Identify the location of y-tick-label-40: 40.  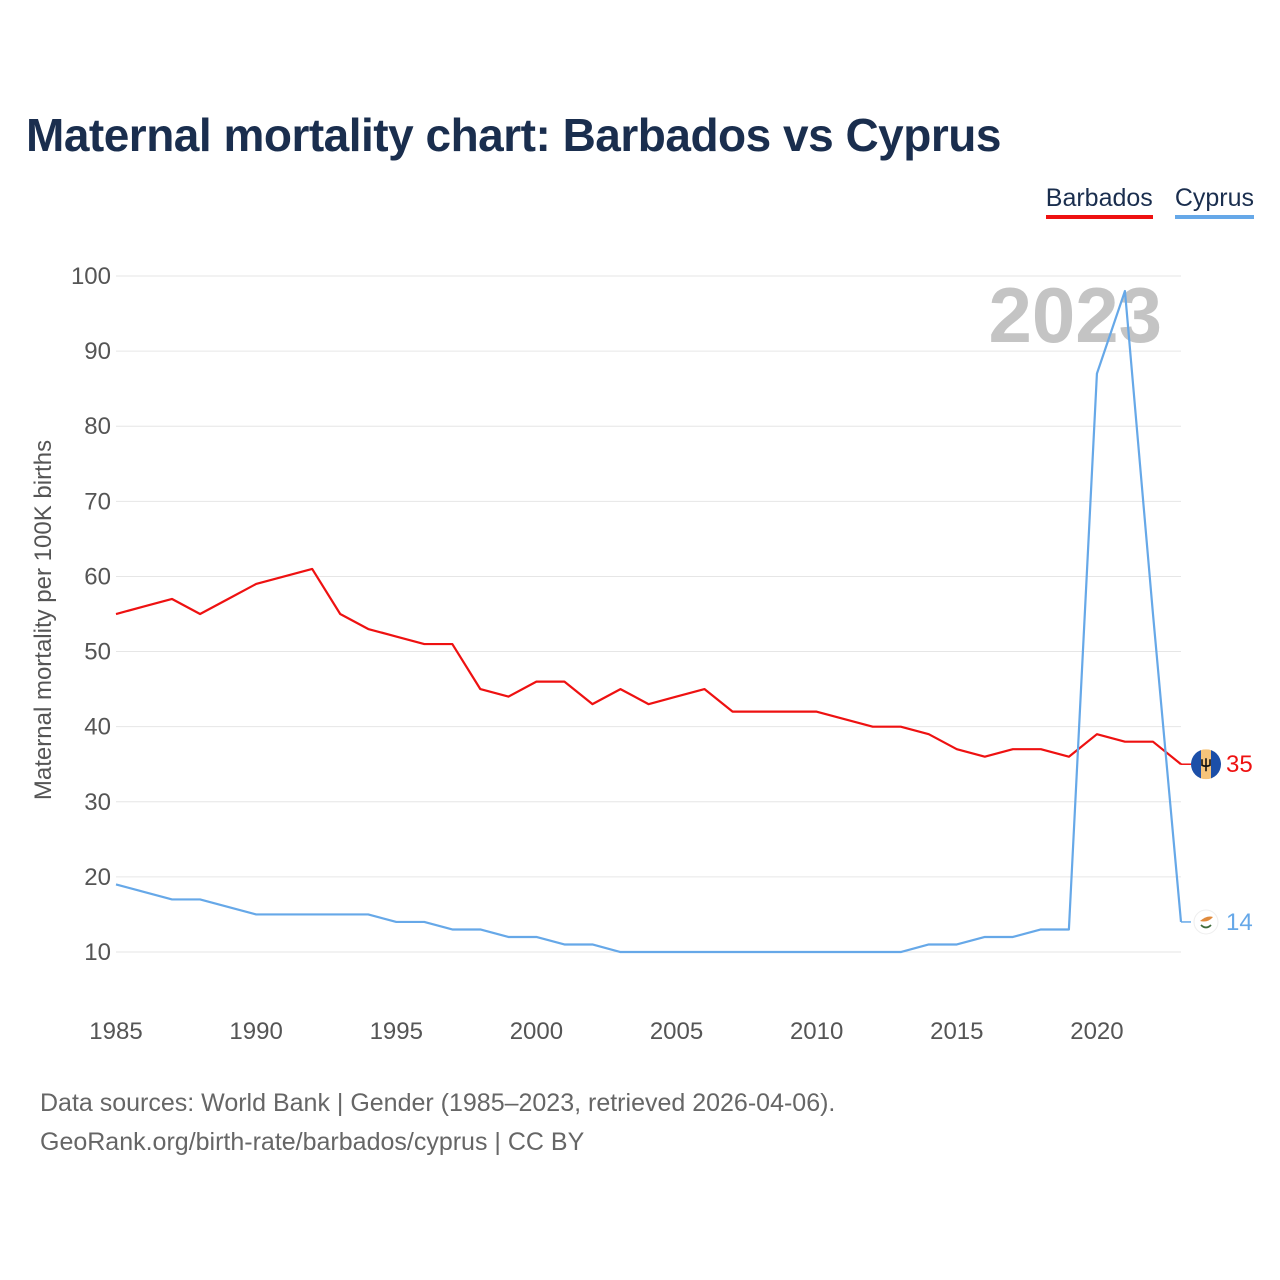
(97, 727).